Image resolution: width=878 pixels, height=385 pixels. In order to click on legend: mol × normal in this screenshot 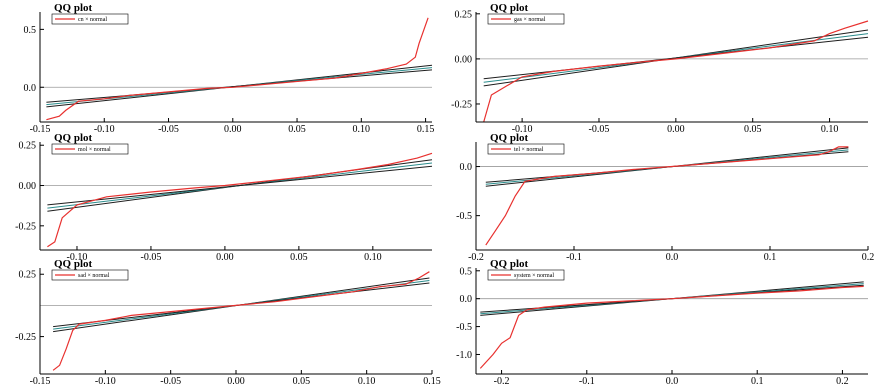, I will do `click(90, 149)`.